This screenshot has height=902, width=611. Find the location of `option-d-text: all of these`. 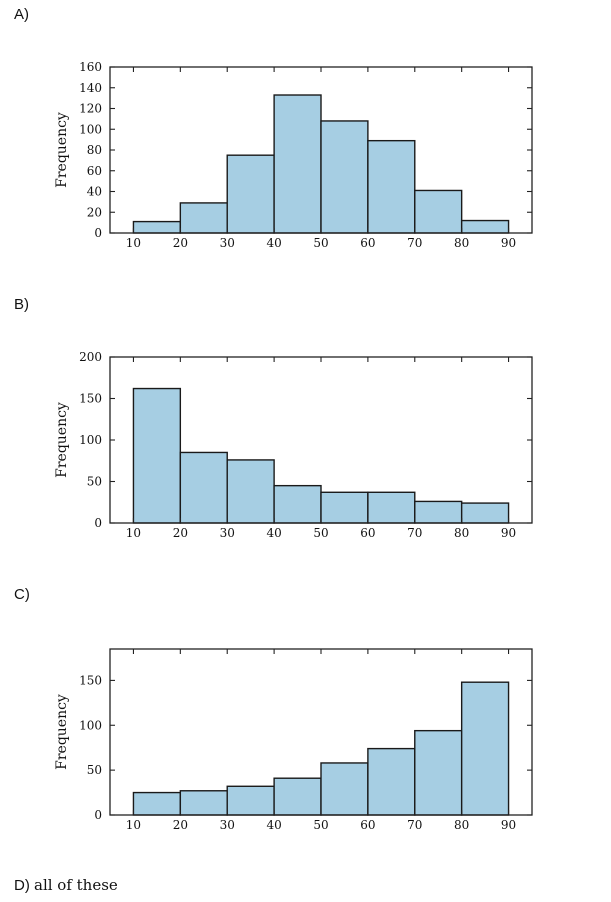

option-d-text: all of these is located at coordinates (76, 885).